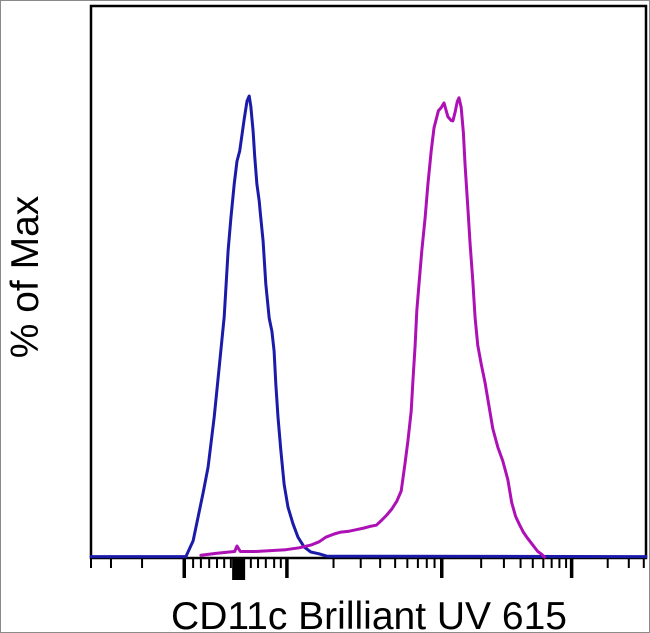 Image resolution: width=650 pixels, height=633 pixels. I want to click on x-tick-zero-cluster, so click(239, 569).